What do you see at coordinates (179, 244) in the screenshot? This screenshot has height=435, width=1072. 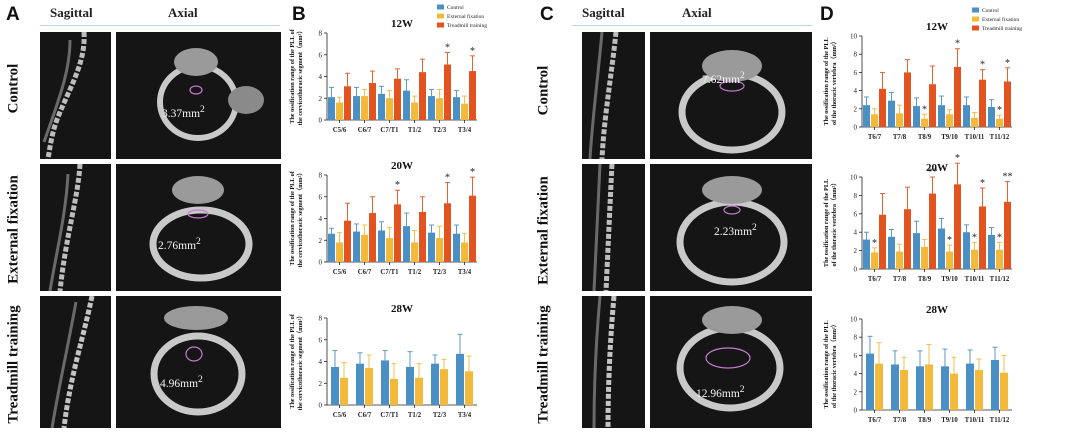 I see `measurement-external-a: 2.76mm2` at bounding box center [179, 244].